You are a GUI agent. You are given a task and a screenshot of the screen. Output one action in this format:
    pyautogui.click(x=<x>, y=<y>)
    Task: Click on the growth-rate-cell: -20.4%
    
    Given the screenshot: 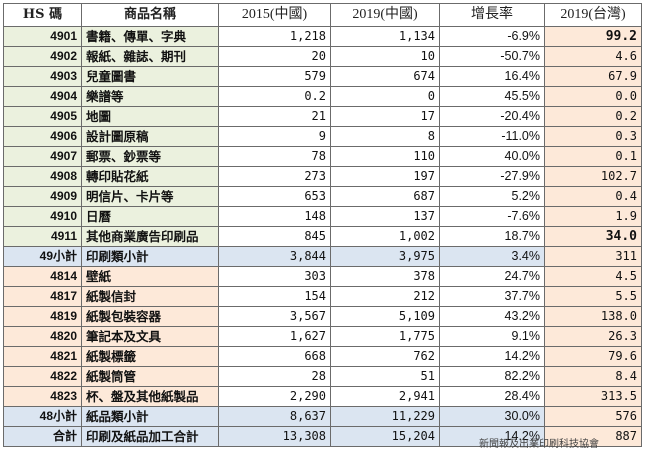 What is the action you would take?
    pyautogui.click(x=492, y=116)
    